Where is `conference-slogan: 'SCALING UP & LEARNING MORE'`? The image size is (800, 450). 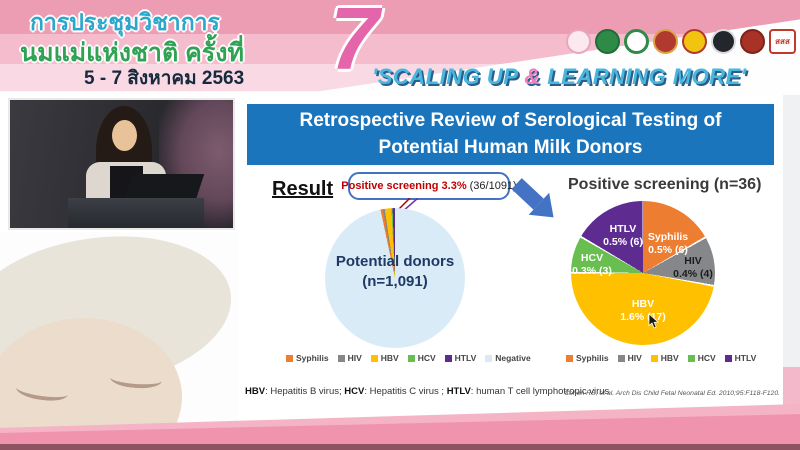
conference-slogan: 'SCALING UP & LEARNING MORE' is located at coordinates (559, 77).